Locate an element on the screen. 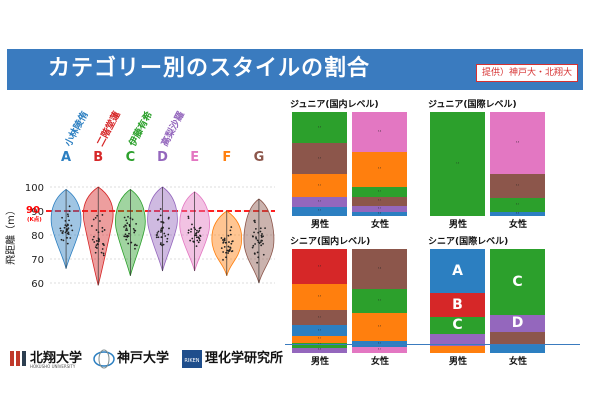 This screenshot has height=418, width=590. segment-value: 0.4 is located at coordinates (379, 268).